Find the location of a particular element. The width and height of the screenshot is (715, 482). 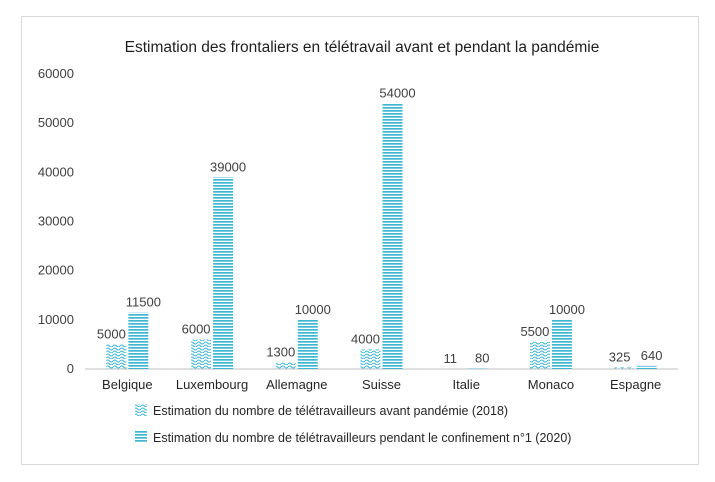

y-tick-label: 20000 is located at coordinates (56, 270).